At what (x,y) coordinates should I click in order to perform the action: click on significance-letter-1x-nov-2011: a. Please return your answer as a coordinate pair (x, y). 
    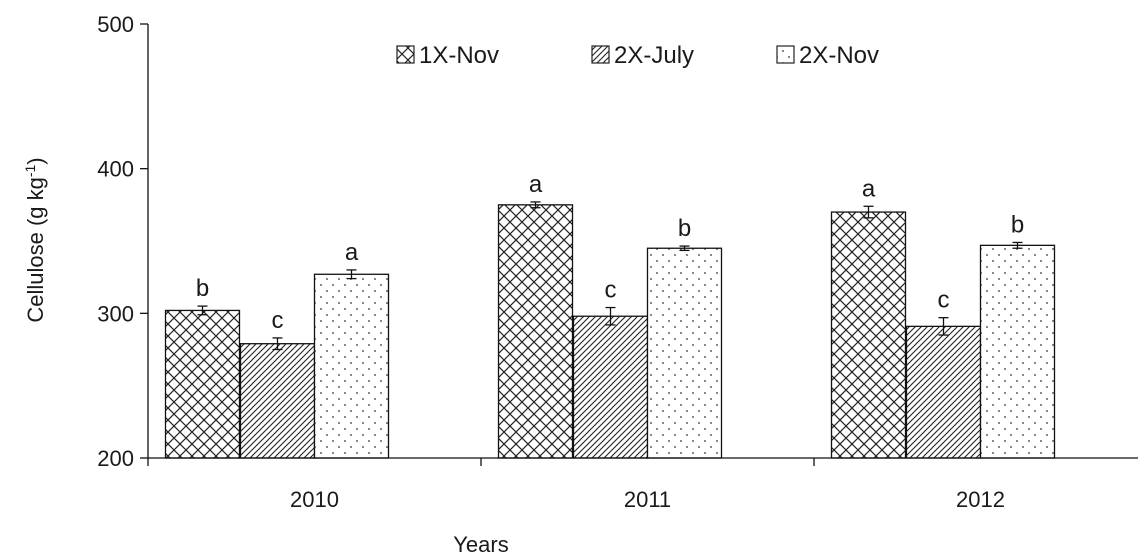
    Looking at the image, I should click on (536, 184).